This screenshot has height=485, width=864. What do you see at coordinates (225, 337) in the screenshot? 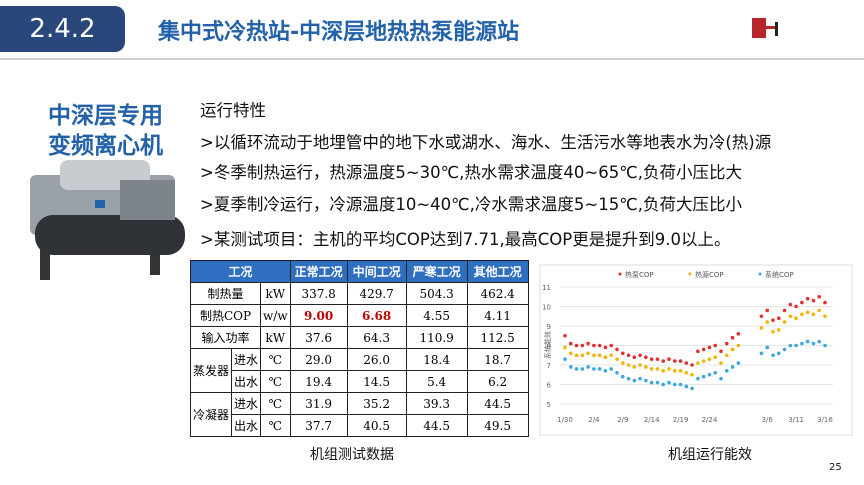
I see `table-cell: 输入功率` at bounding box center [225, 337].